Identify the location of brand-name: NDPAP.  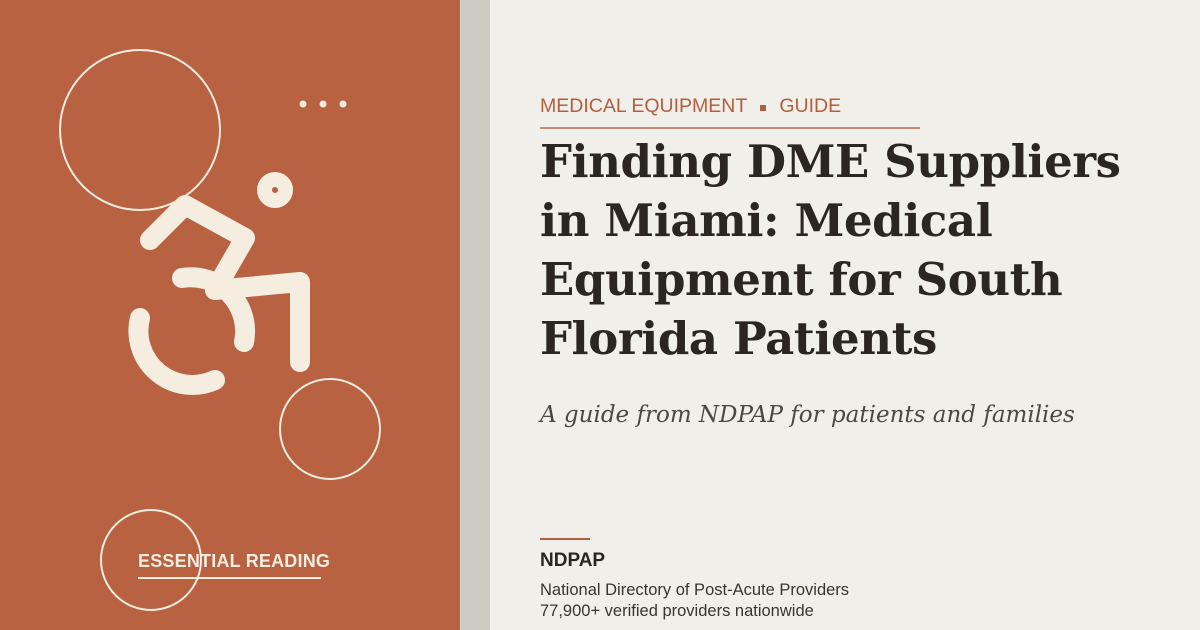
(573, 560).